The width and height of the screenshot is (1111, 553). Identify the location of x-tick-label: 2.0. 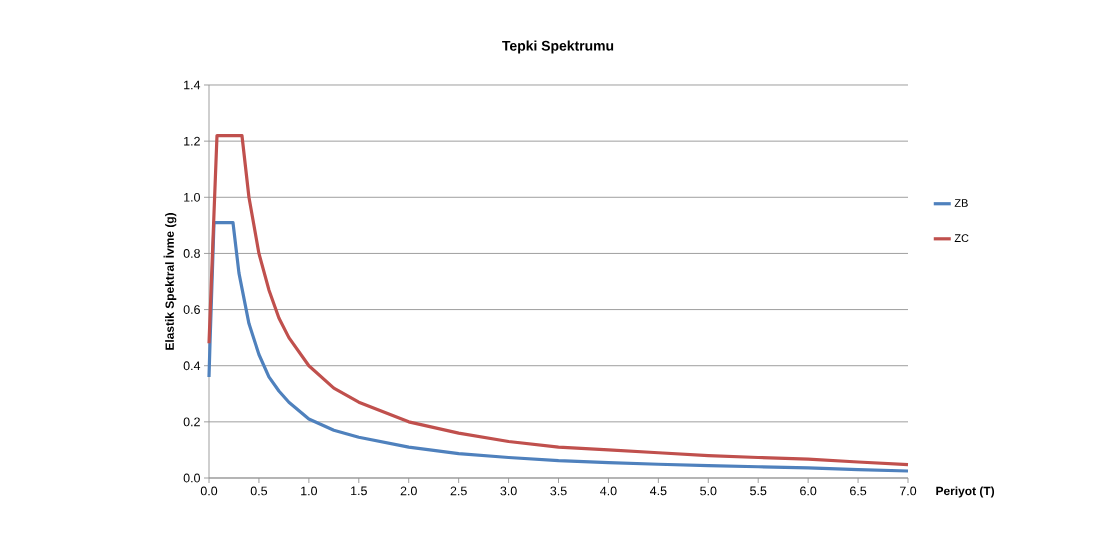
(408, 491).